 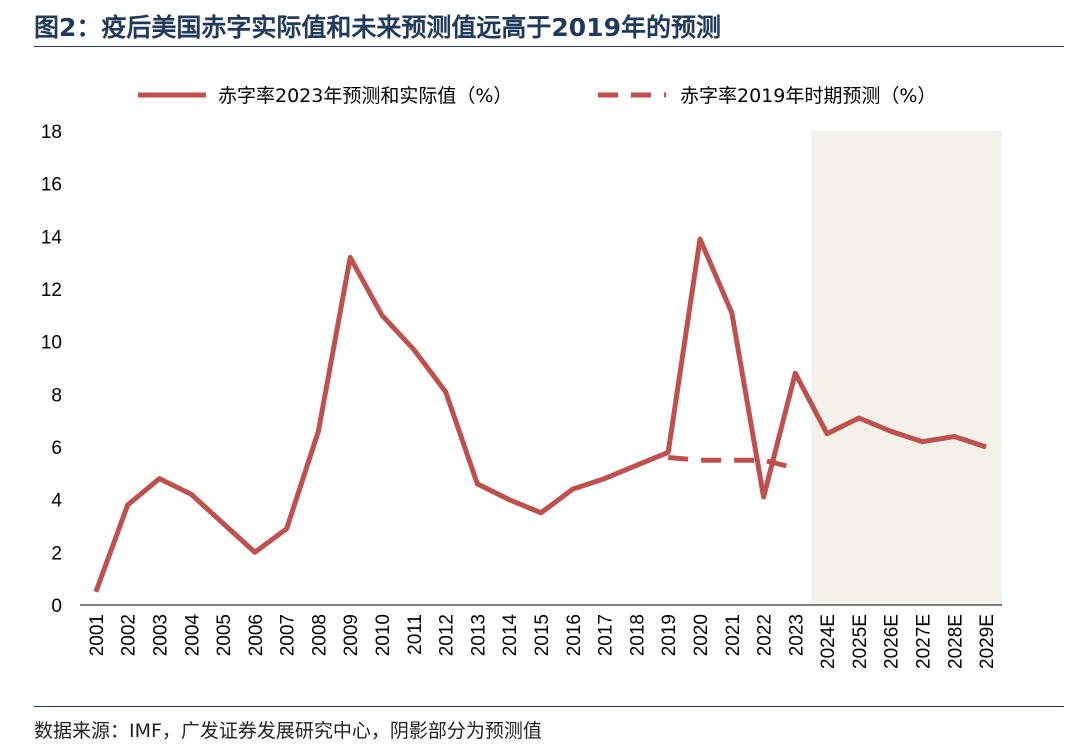 I want to click on y-tick-label: 12, so click(x=51, y=290).